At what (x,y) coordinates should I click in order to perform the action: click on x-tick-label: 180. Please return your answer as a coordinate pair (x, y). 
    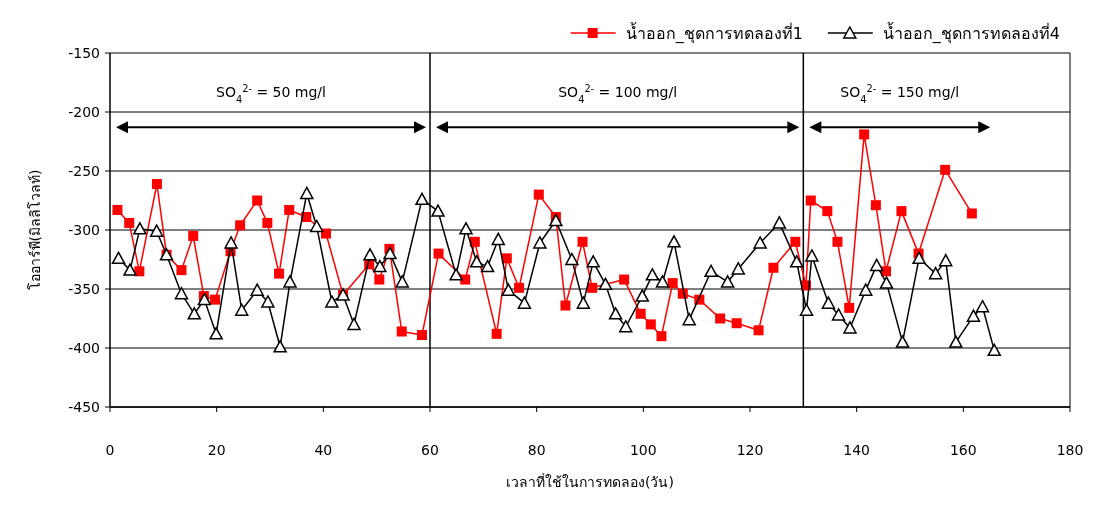
    Looking at the image, I should click on (1070, 450).